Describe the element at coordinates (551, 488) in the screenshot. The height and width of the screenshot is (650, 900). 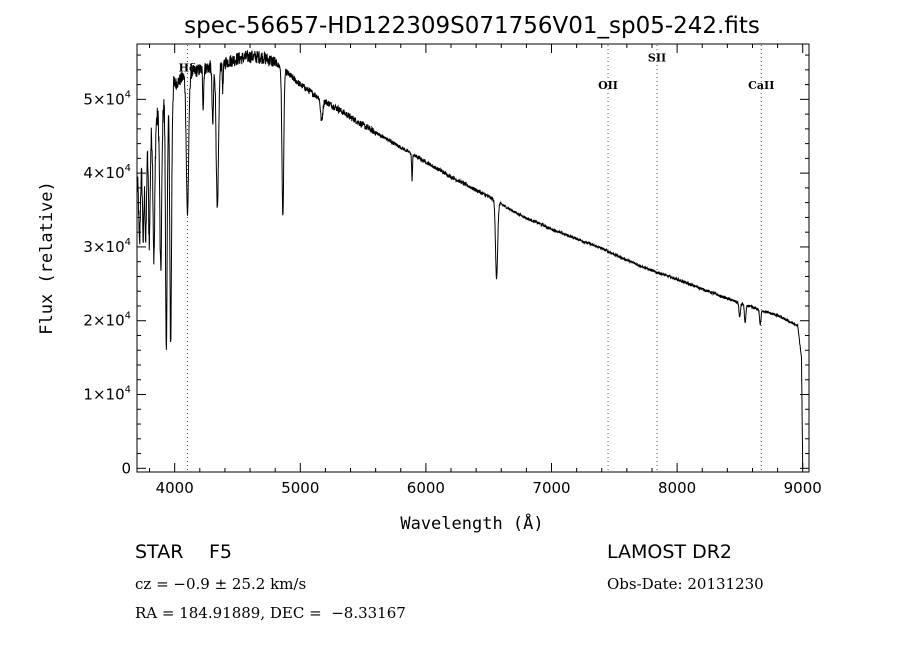
I see `x-tick-label: 7000` at that location.